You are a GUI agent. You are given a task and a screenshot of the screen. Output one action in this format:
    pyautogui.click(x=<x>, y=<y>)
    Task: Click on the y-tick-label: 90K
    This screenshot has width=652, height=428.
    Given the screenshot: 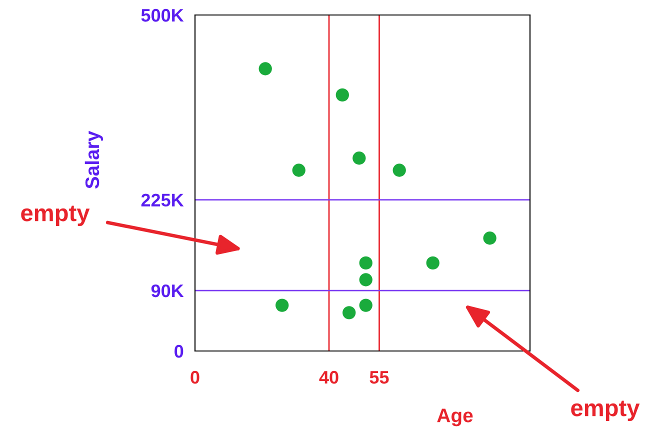 What is the action you would take?
    pyautogui.click(x=167, y=291)
    